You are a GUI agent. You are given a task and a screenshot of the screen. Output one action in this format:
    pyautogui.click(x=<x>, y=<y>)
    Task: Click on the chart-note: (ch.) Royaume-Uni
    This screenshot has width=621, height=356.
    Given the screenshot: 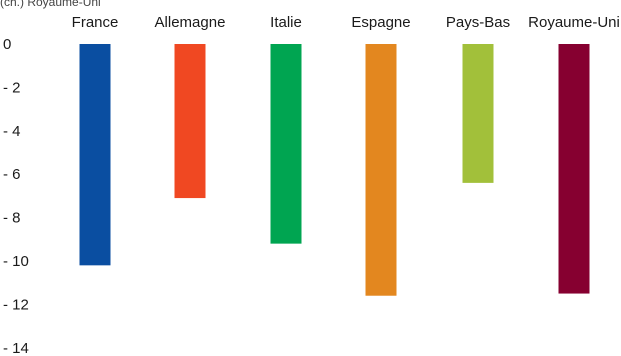 What is the action you would take?
    pyautogui.click(x=50, y=4)
    